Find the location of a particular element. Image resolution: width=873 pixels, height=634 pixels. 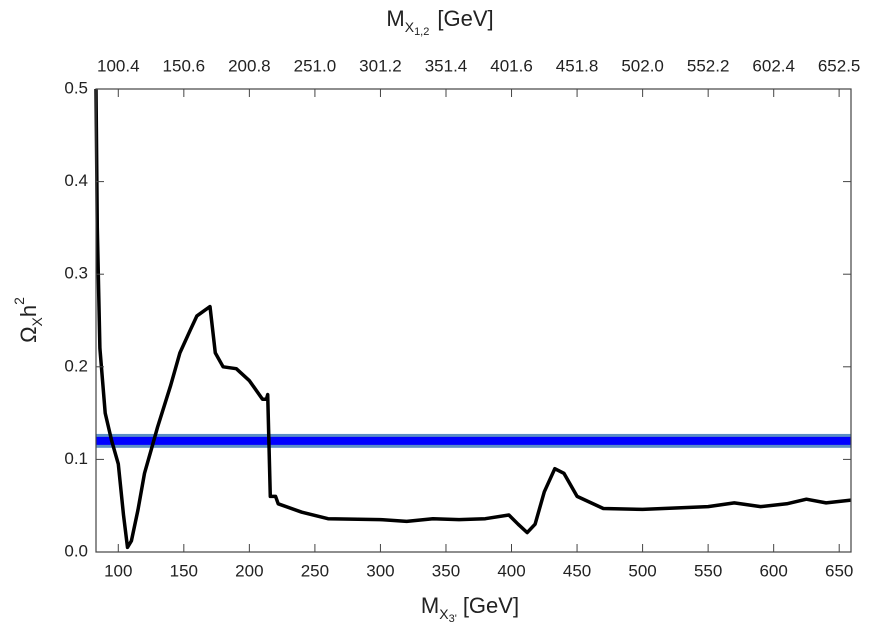

x-tick-label: 600 is located at coordinates (773, 570).